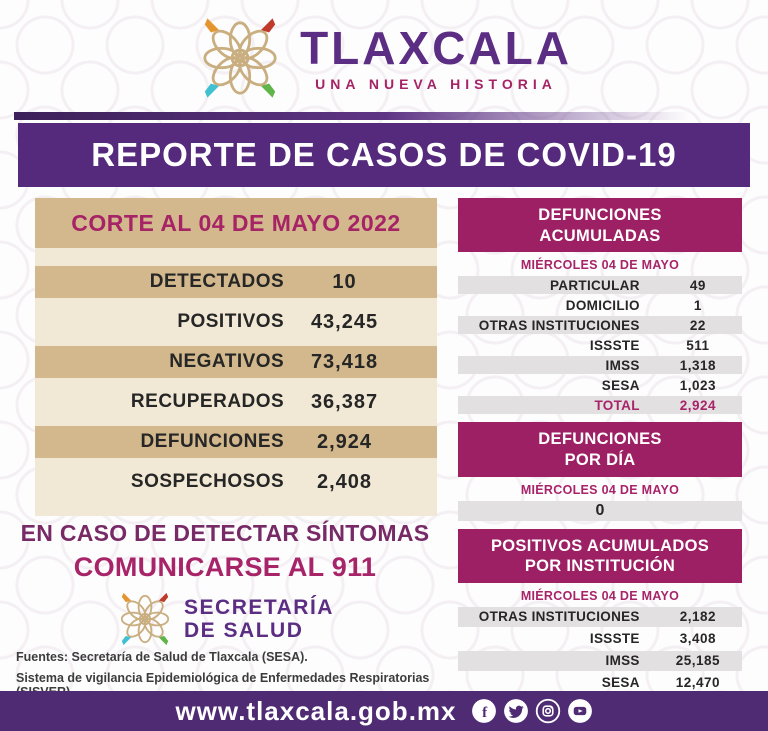 This screenshot has width=768, height=731. What do you see at coordinates (600, 683) in the screenshot?
I see `data-row-sesa: SESA 12,470` at bounding box center [600, 683].